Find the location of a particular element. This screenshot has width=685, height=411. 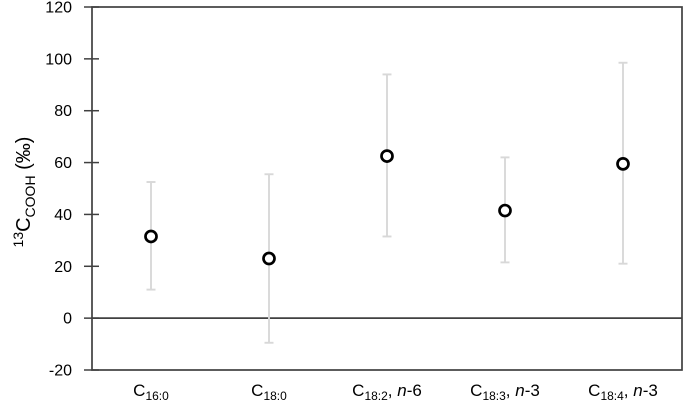

x-category-label: C18:3, n-3 is located at coordinates (505, 392).